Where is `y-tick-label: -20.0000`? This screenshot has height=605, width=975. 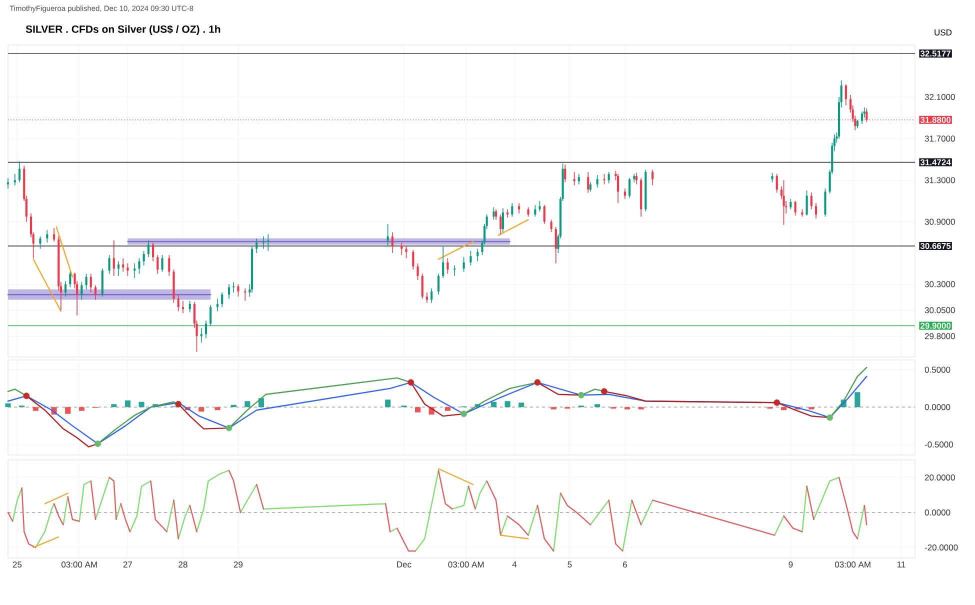 y-tick-label: -20.0000 is located at coordinates (941, 547).